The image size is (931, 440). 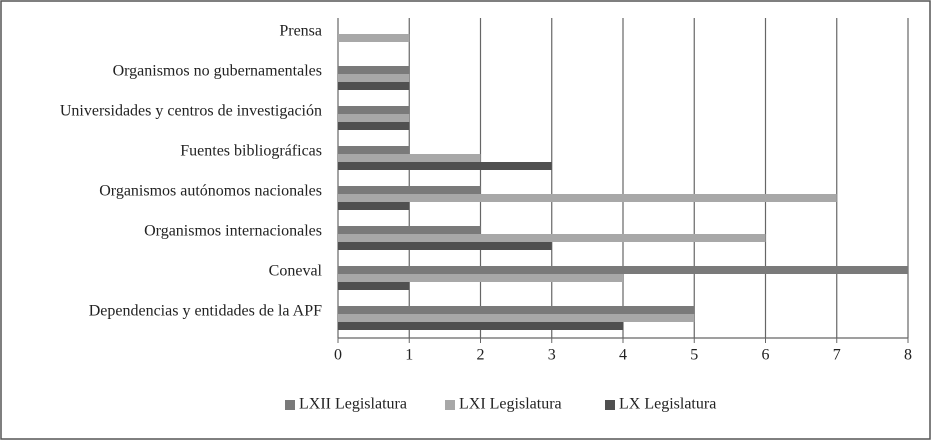 I want to click on y-tick-label: Fuentes bibliográficas, so click(x=251, y=151).